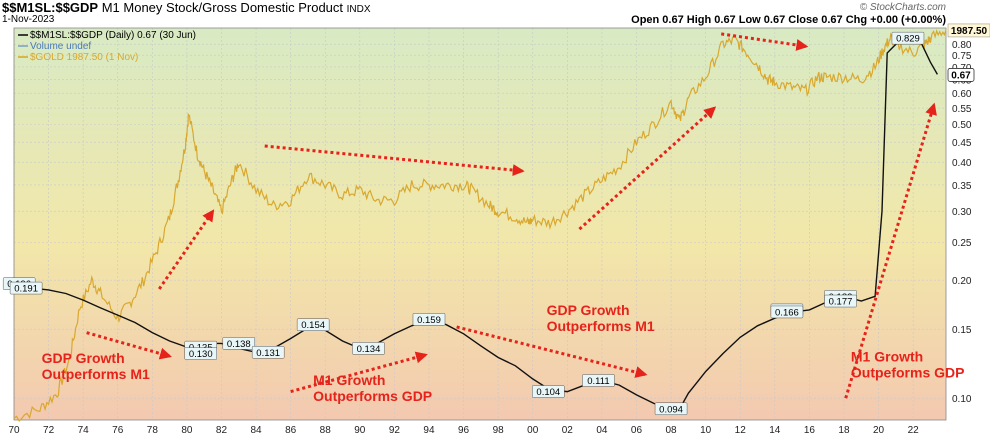 The width and height of the screenshot is (990, 438). What do you see at coordinates (962, 281) in the screenshot?
I see `y-tick-label: 0.20` at bounding box center [962, 281].